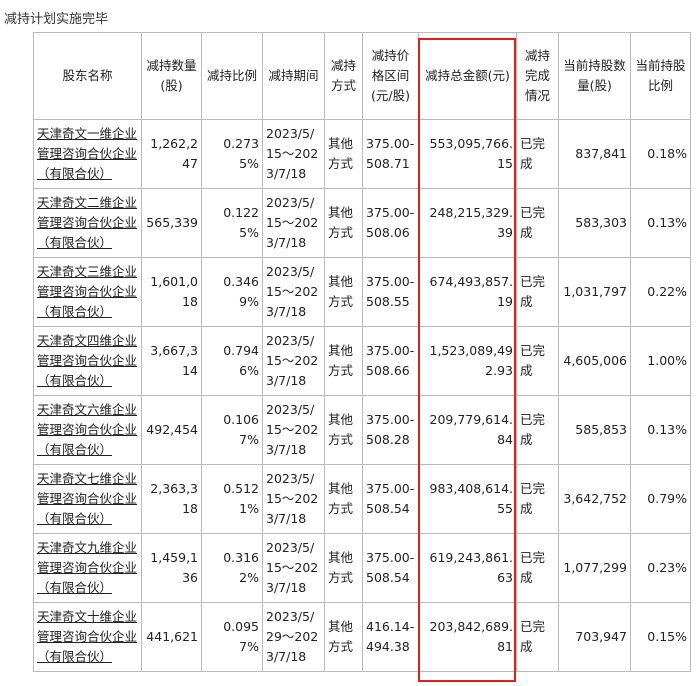 This screenshot has width=700, height=686. Describe the element at coordinates (594, 637) in the screenshot. I see `table-cell: 703,947` at that location.